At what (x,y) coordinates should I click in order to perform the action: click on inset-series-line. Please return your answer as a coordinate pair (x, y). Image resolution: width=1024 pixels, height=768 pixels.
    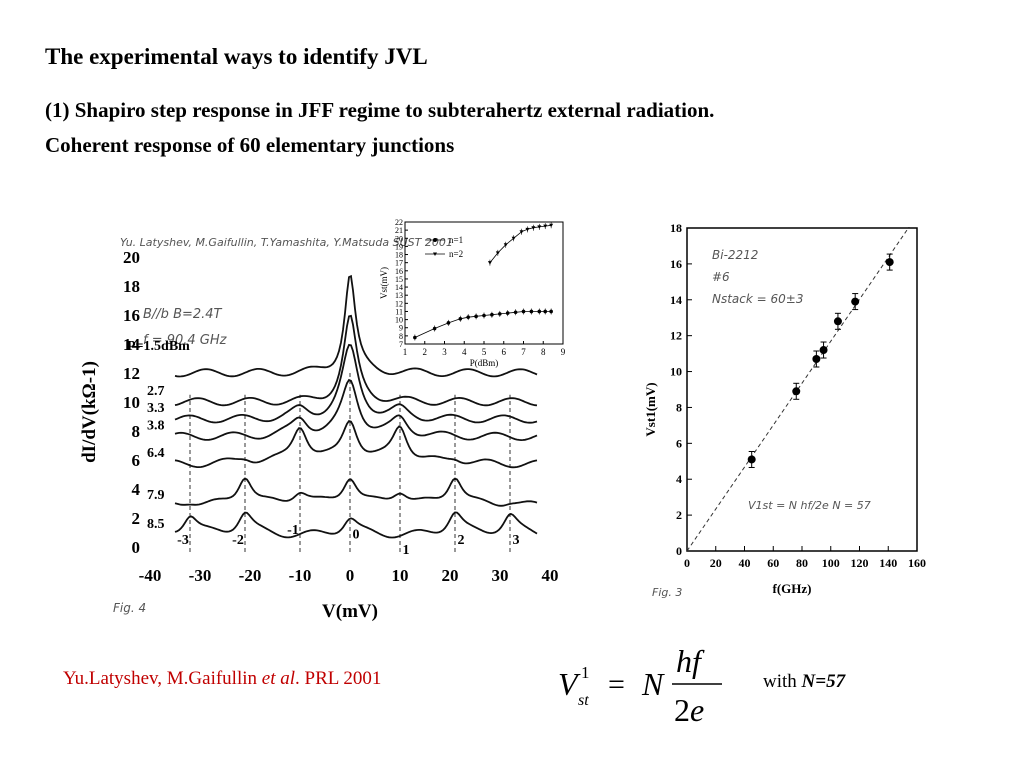
    Looking at the image, I should click on (483, 324).